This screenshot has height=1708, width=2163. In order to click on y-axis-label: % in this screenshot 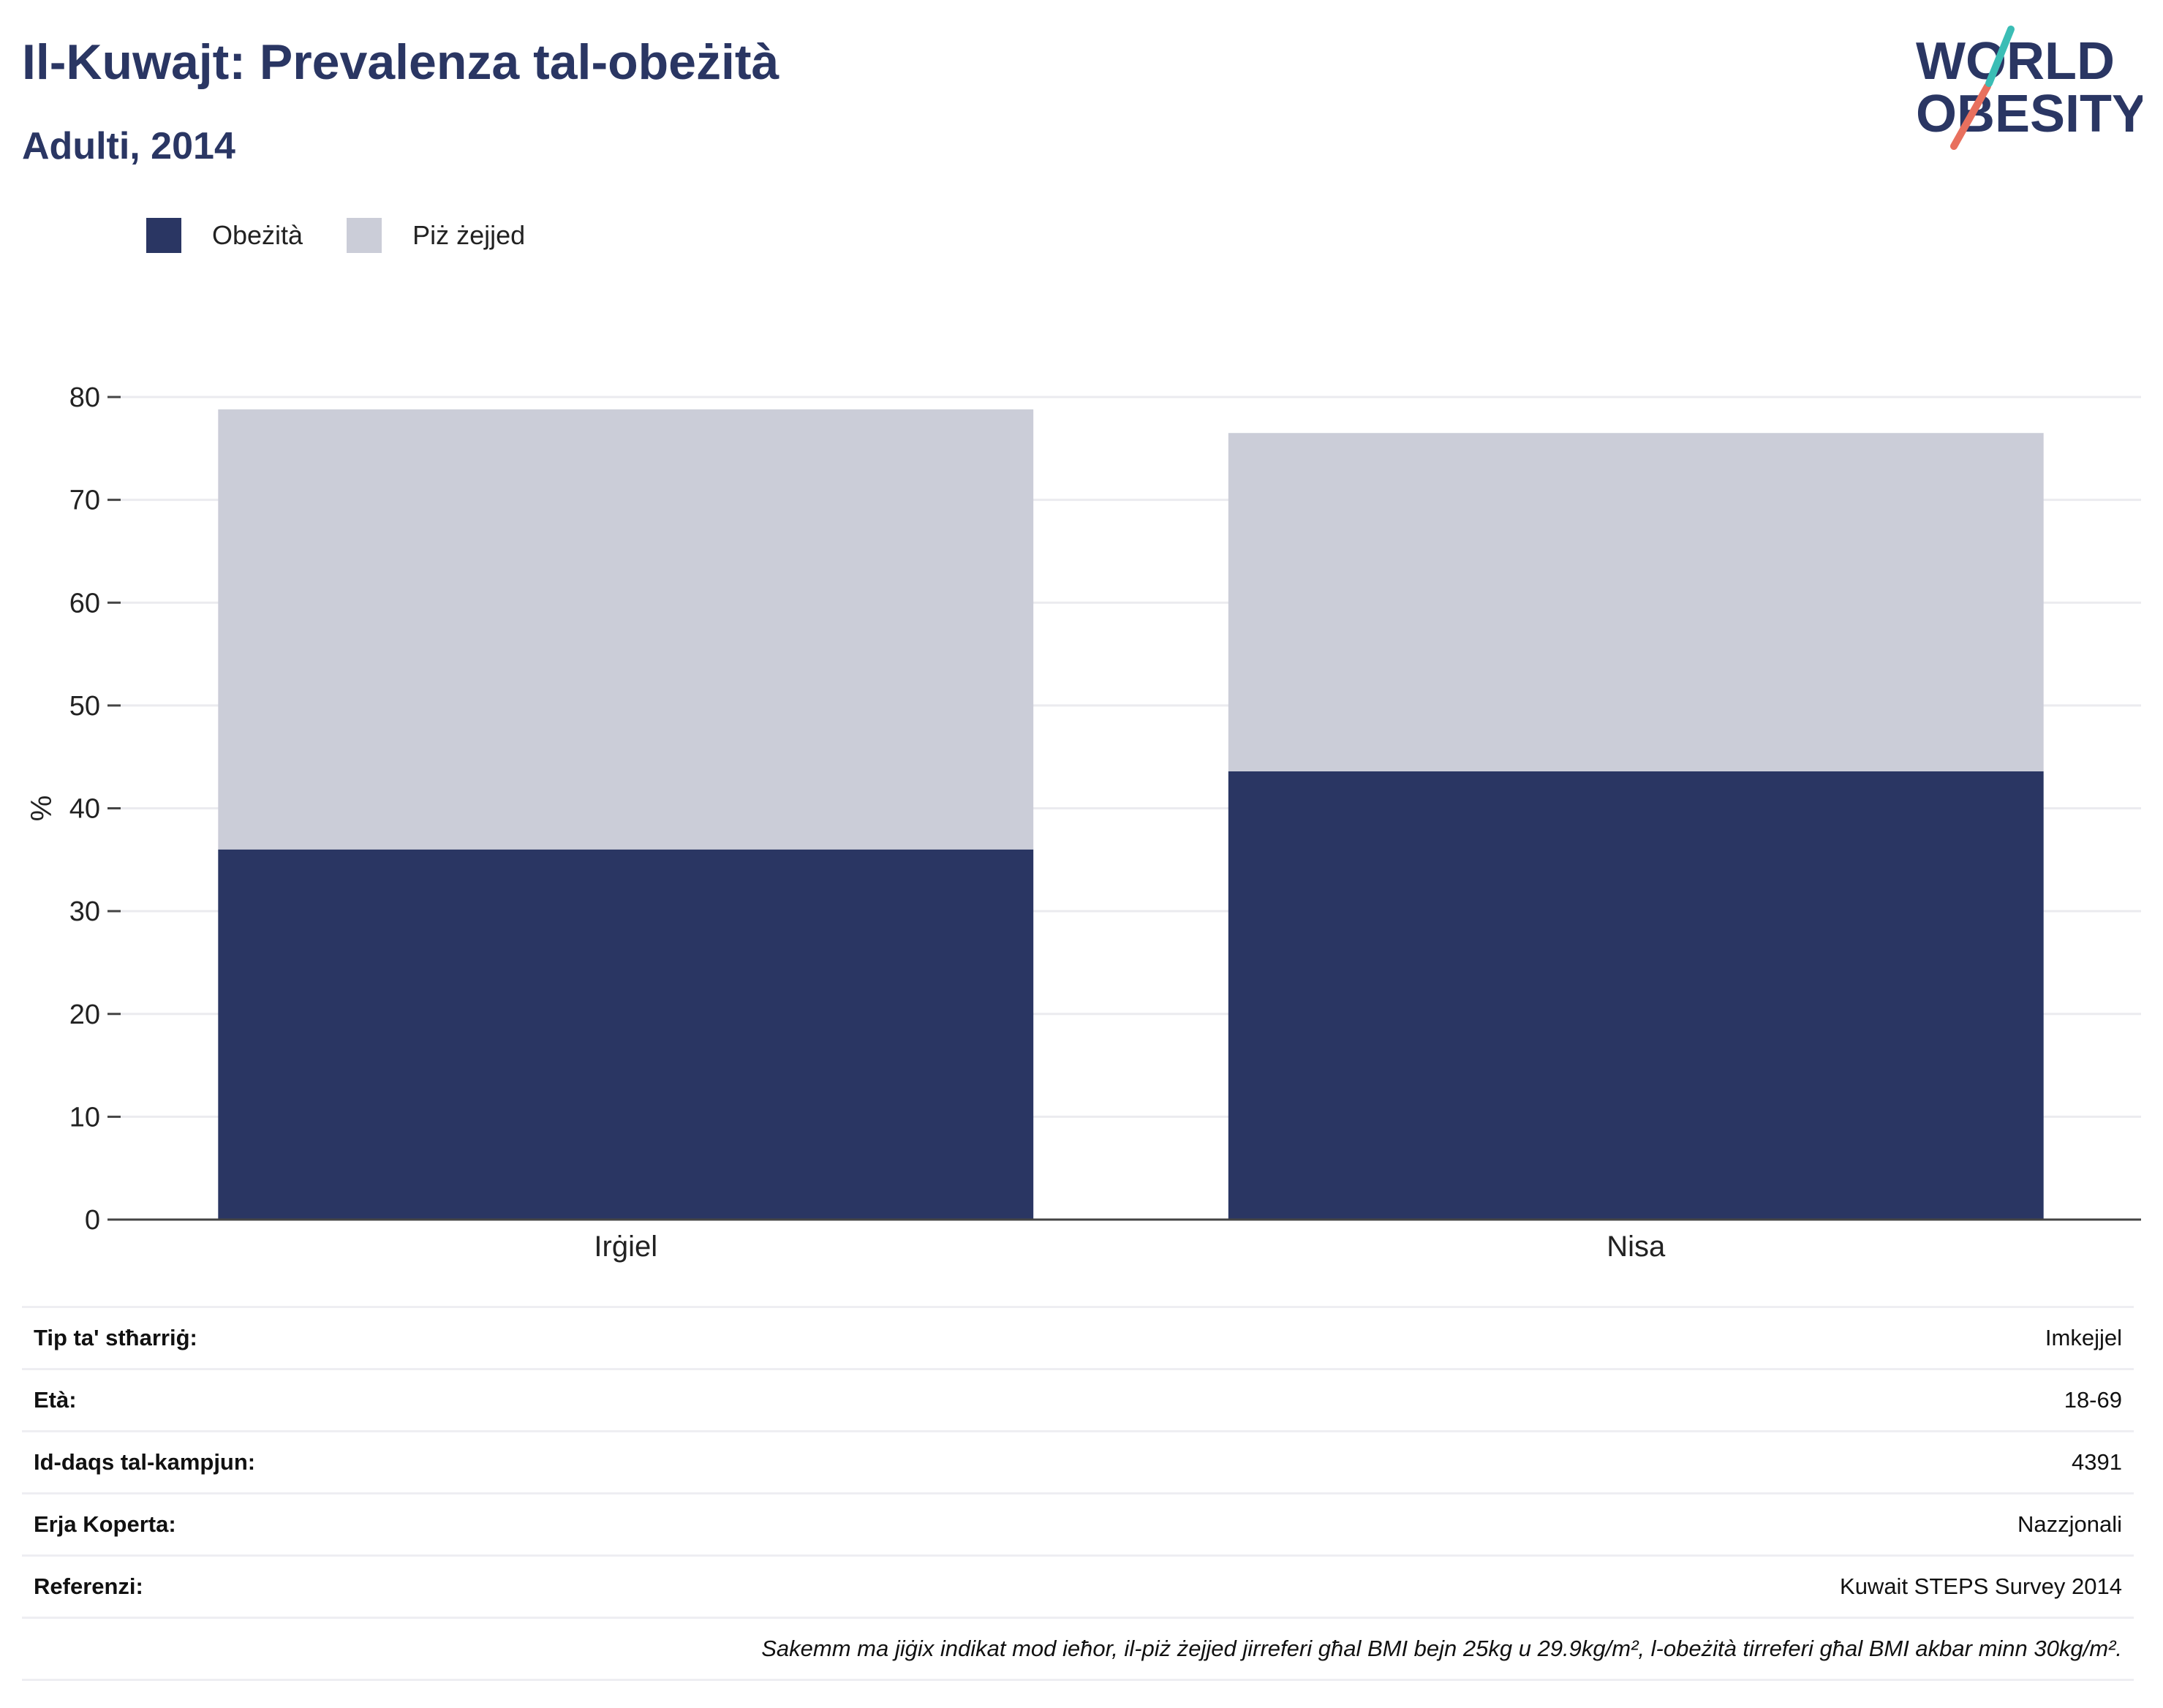, I will do `click(42, 809)`.